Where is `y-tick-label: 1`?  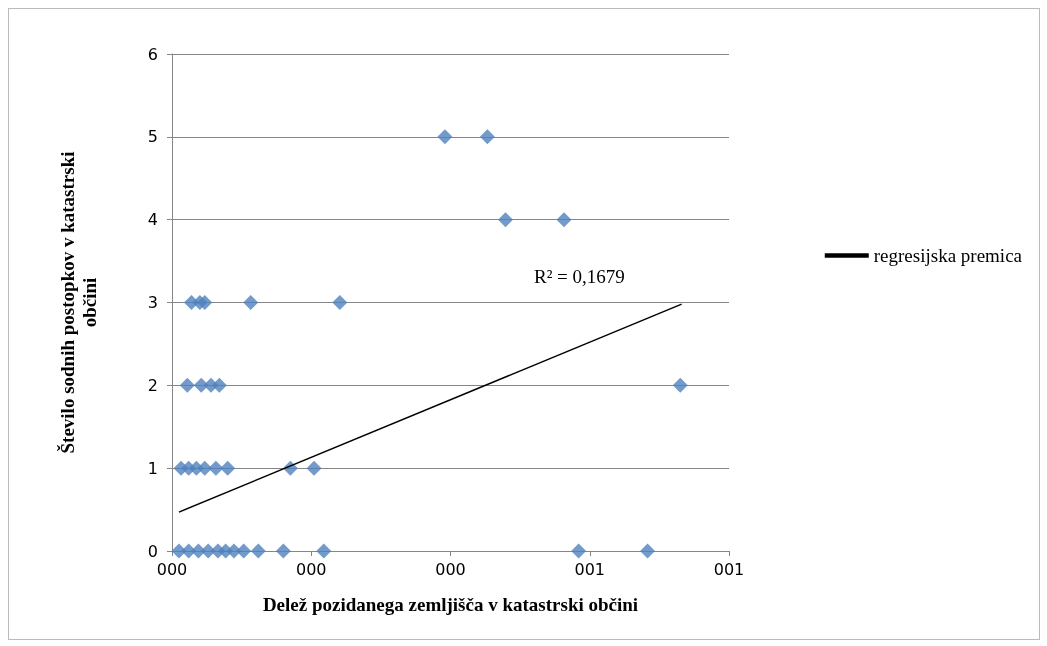 y-tick-label: 1 is located at coordinates (152, 468).